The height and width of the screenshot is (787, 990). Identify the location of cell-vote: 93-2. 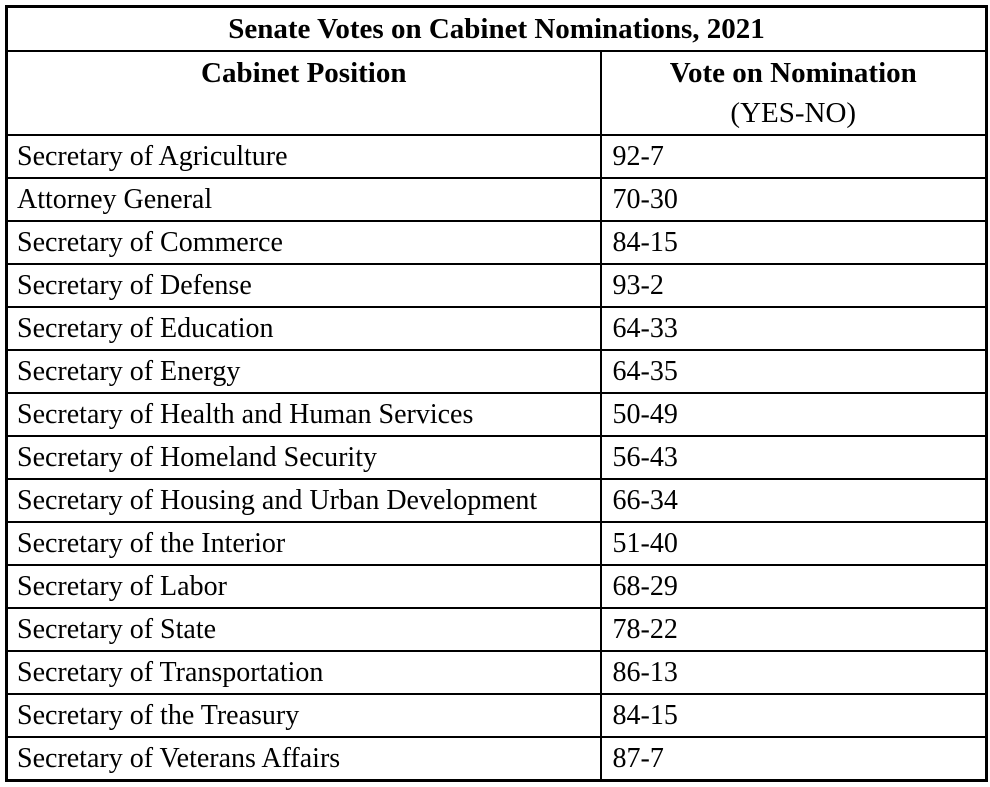
(793, 285).